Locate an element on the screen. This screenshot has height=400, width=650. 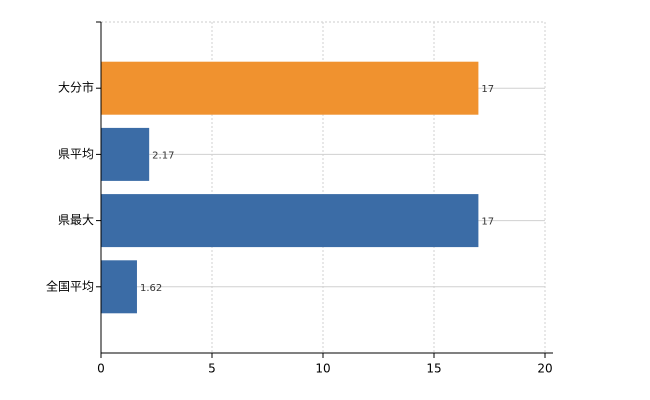
y-tick-label: 県最大 is located at coordinates (76, 220).